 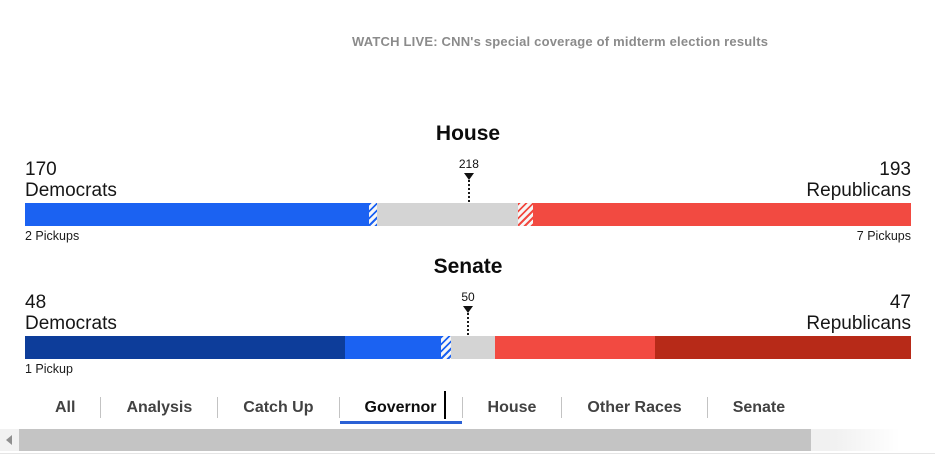 I want to click on tab-catch-up: Catch Up, so click(x=278, y=407).